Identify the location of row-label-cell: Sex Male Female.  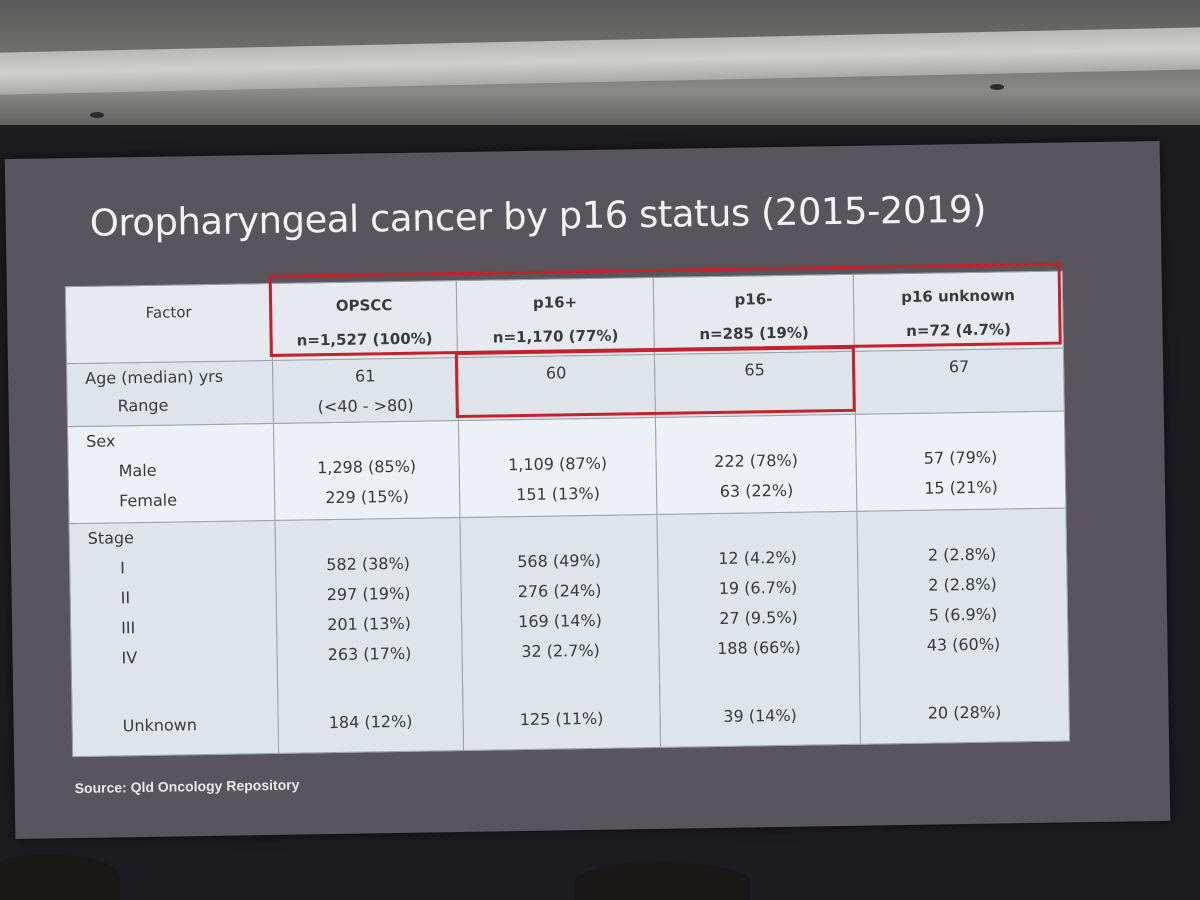
(171, 473).